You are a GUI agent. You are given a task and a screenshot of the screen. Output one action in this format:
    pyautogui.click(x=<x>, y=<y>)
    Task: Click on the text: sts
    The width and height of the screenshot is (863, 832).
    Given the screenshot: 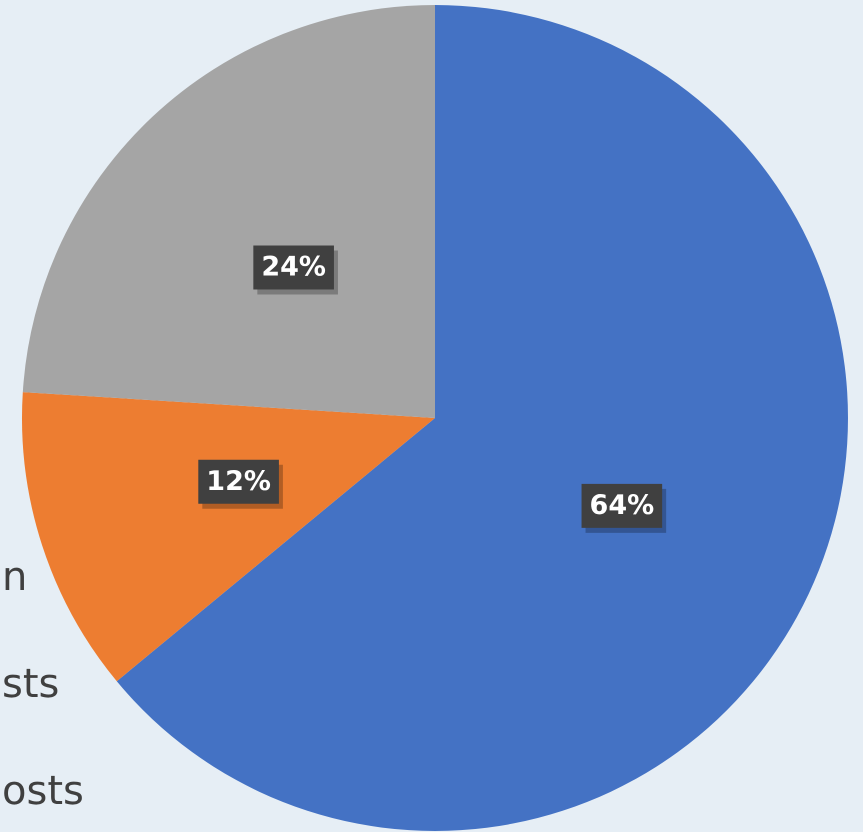 What is the action you would take?
    pyautogui.click(x=31, y=684)
    